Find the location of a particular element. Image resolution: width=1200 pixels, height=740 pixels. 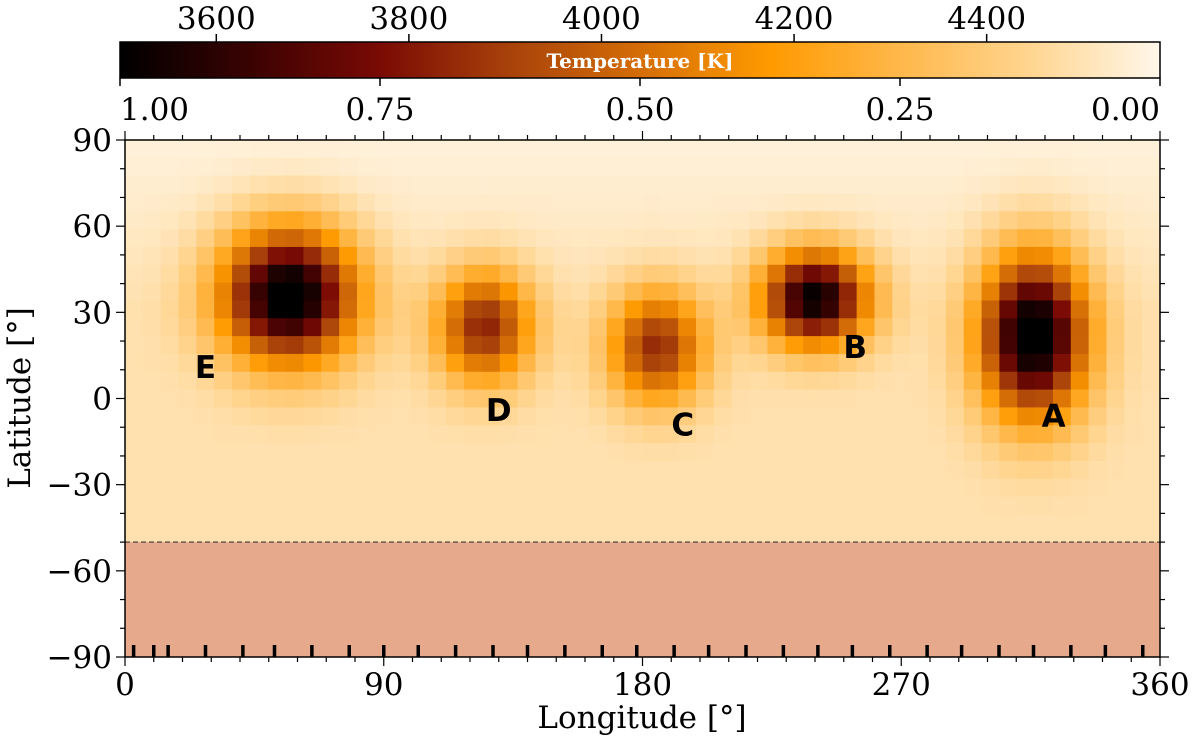

colorbar-top-tick-label: 3600 is located at coordinates (216, 19).